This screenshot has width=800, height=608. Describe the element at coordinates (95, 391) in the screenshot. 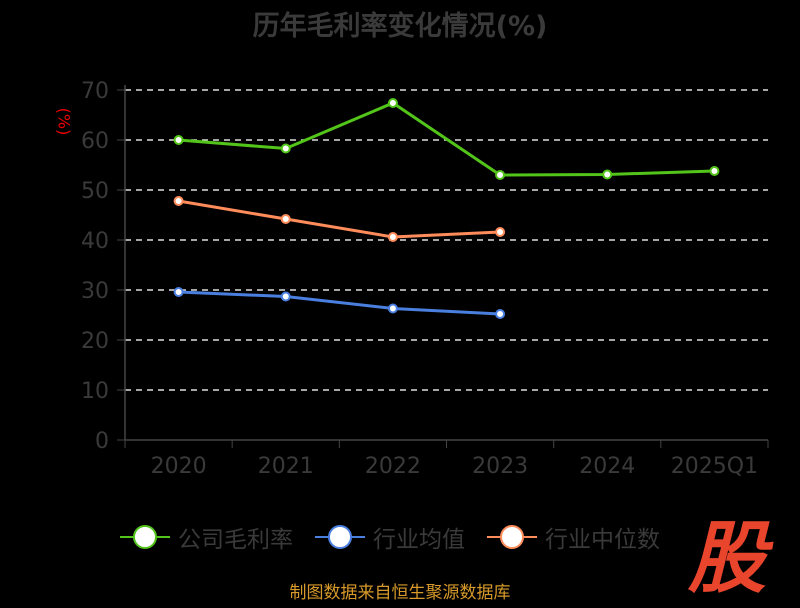

I see `y-tick-label: 10` at that location.